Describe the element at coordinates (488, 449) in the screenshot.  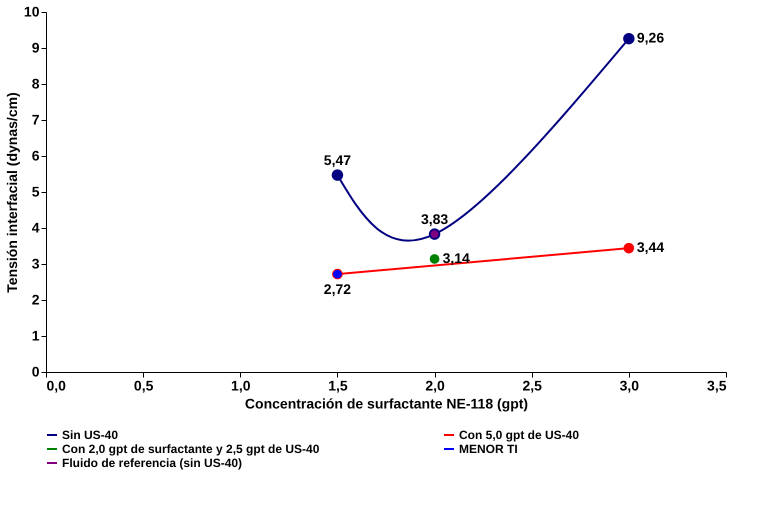
I see `legend-label: MENOR TI` at that location.